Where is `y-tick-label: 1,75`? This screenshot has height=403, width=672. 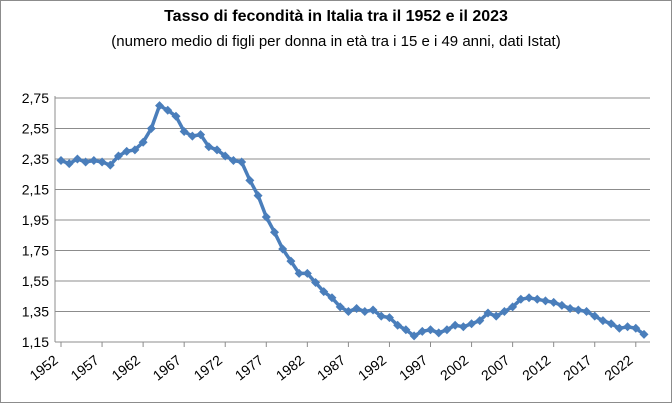 y-tick-label: 1,75 is located at coordinates (35, 251).